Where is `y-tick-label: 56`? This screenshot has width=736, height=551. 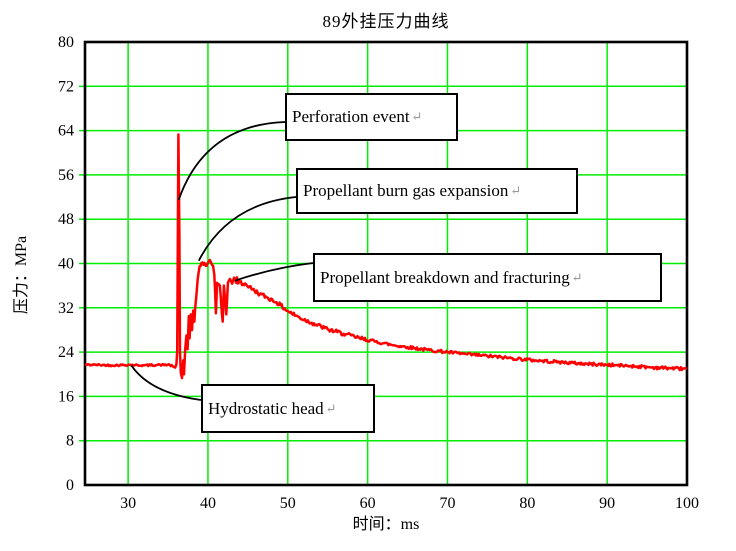 y-tick-label: 56 is located at coordinates (66, 175).